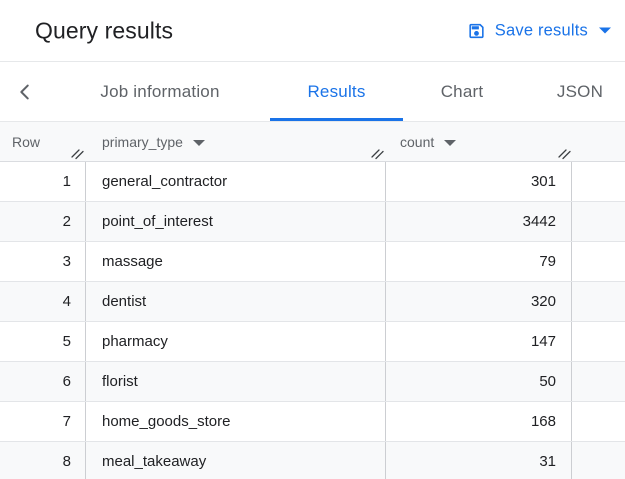 The image size is (625, 479). I want to click on row-number-cell: 5, so click(43, 341).